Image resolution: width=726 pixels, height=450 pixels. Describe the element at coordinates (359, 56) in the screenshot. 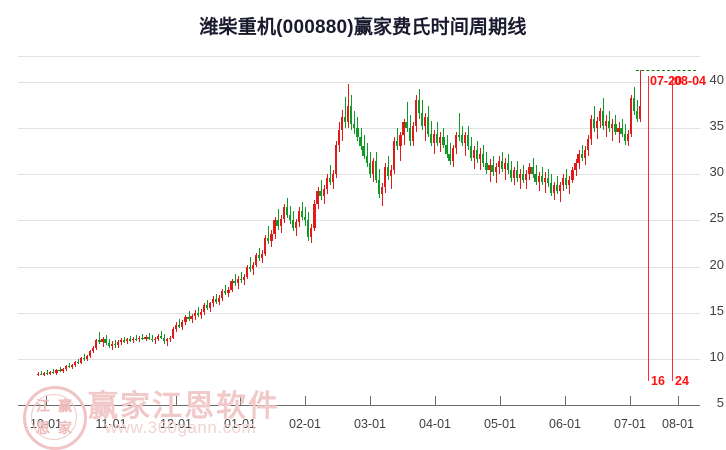

I see `gridline-top` at that location.